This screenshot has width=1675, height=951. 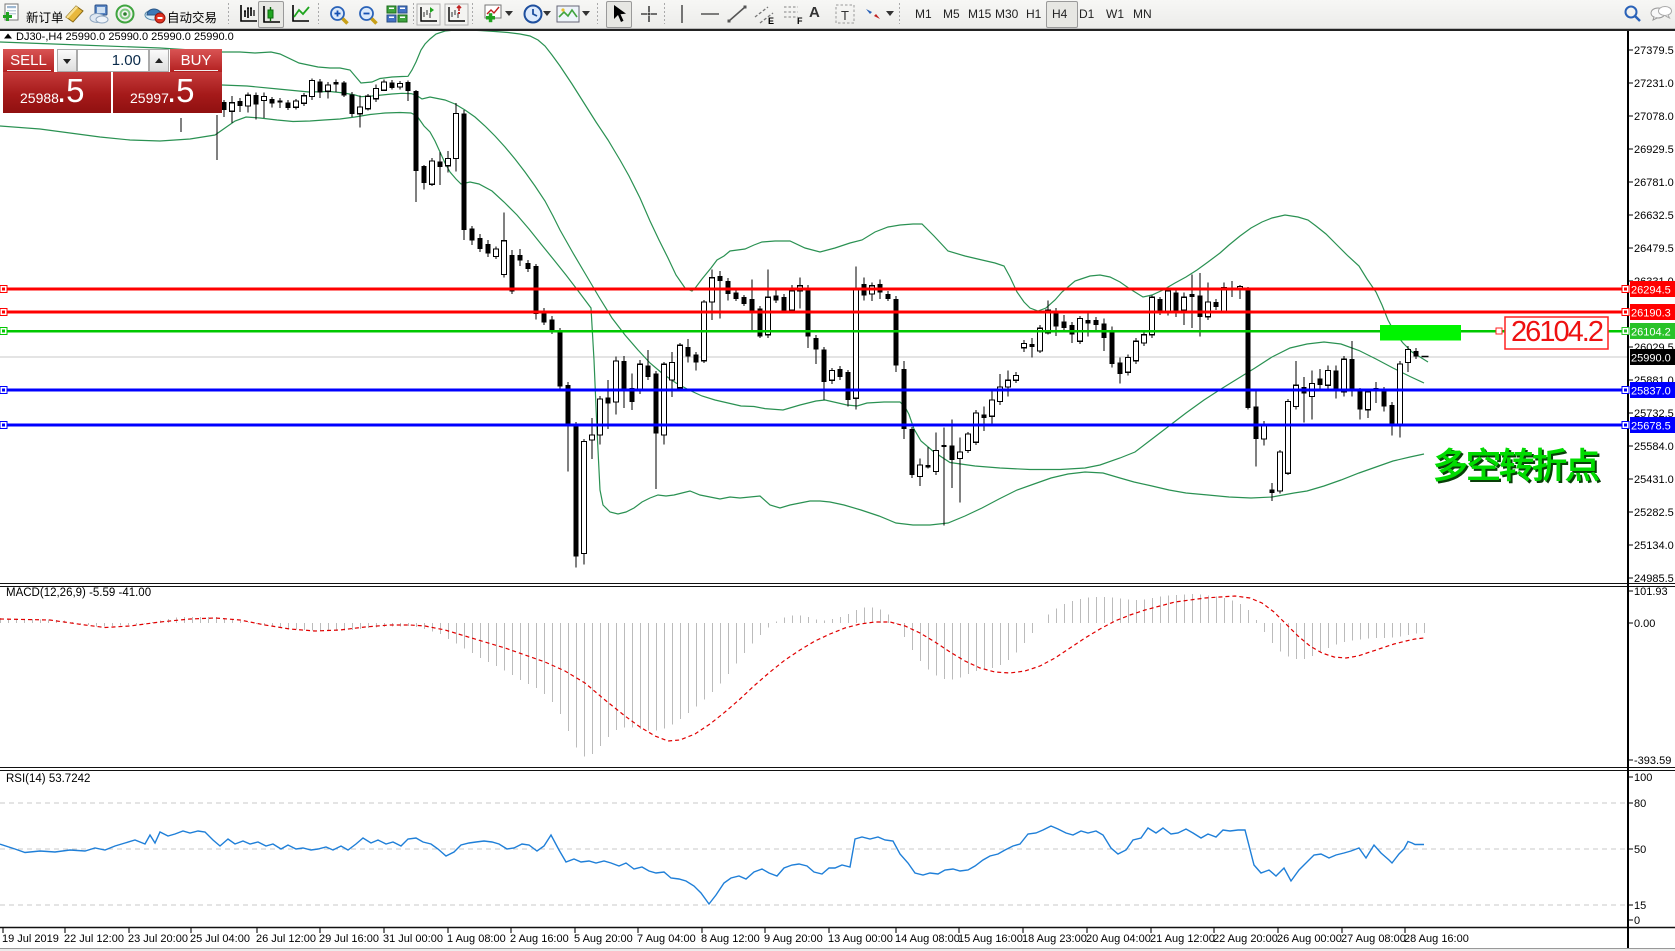 I want to click on svg-text: 2 Aug 16:00, so click(x=539, y=939).